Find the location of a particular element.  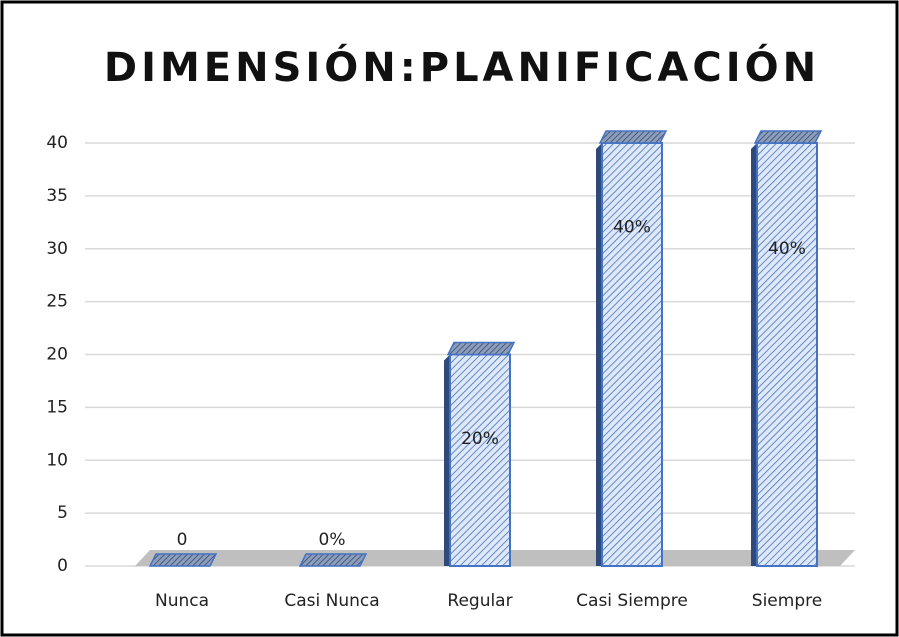

y-tick-label: 40 is located at coordinates (57, 143).